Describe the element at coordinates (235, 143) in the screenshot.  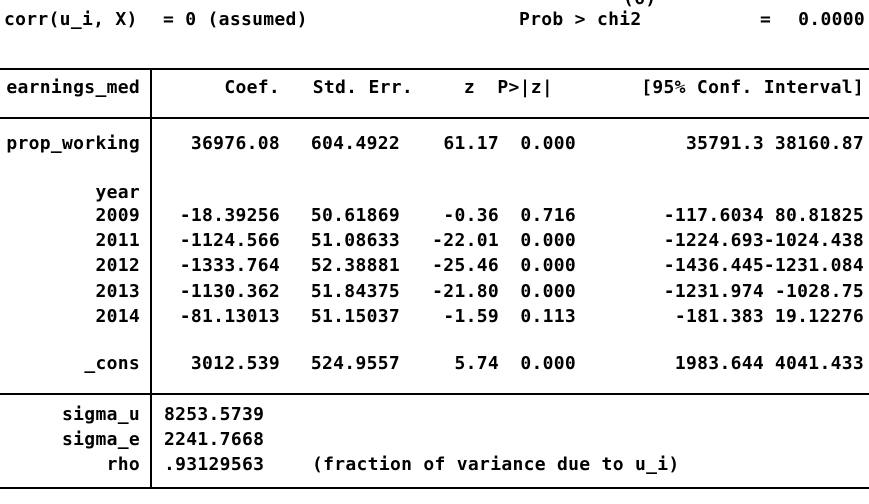
I see `coef-cell: 36976.08` at that location.